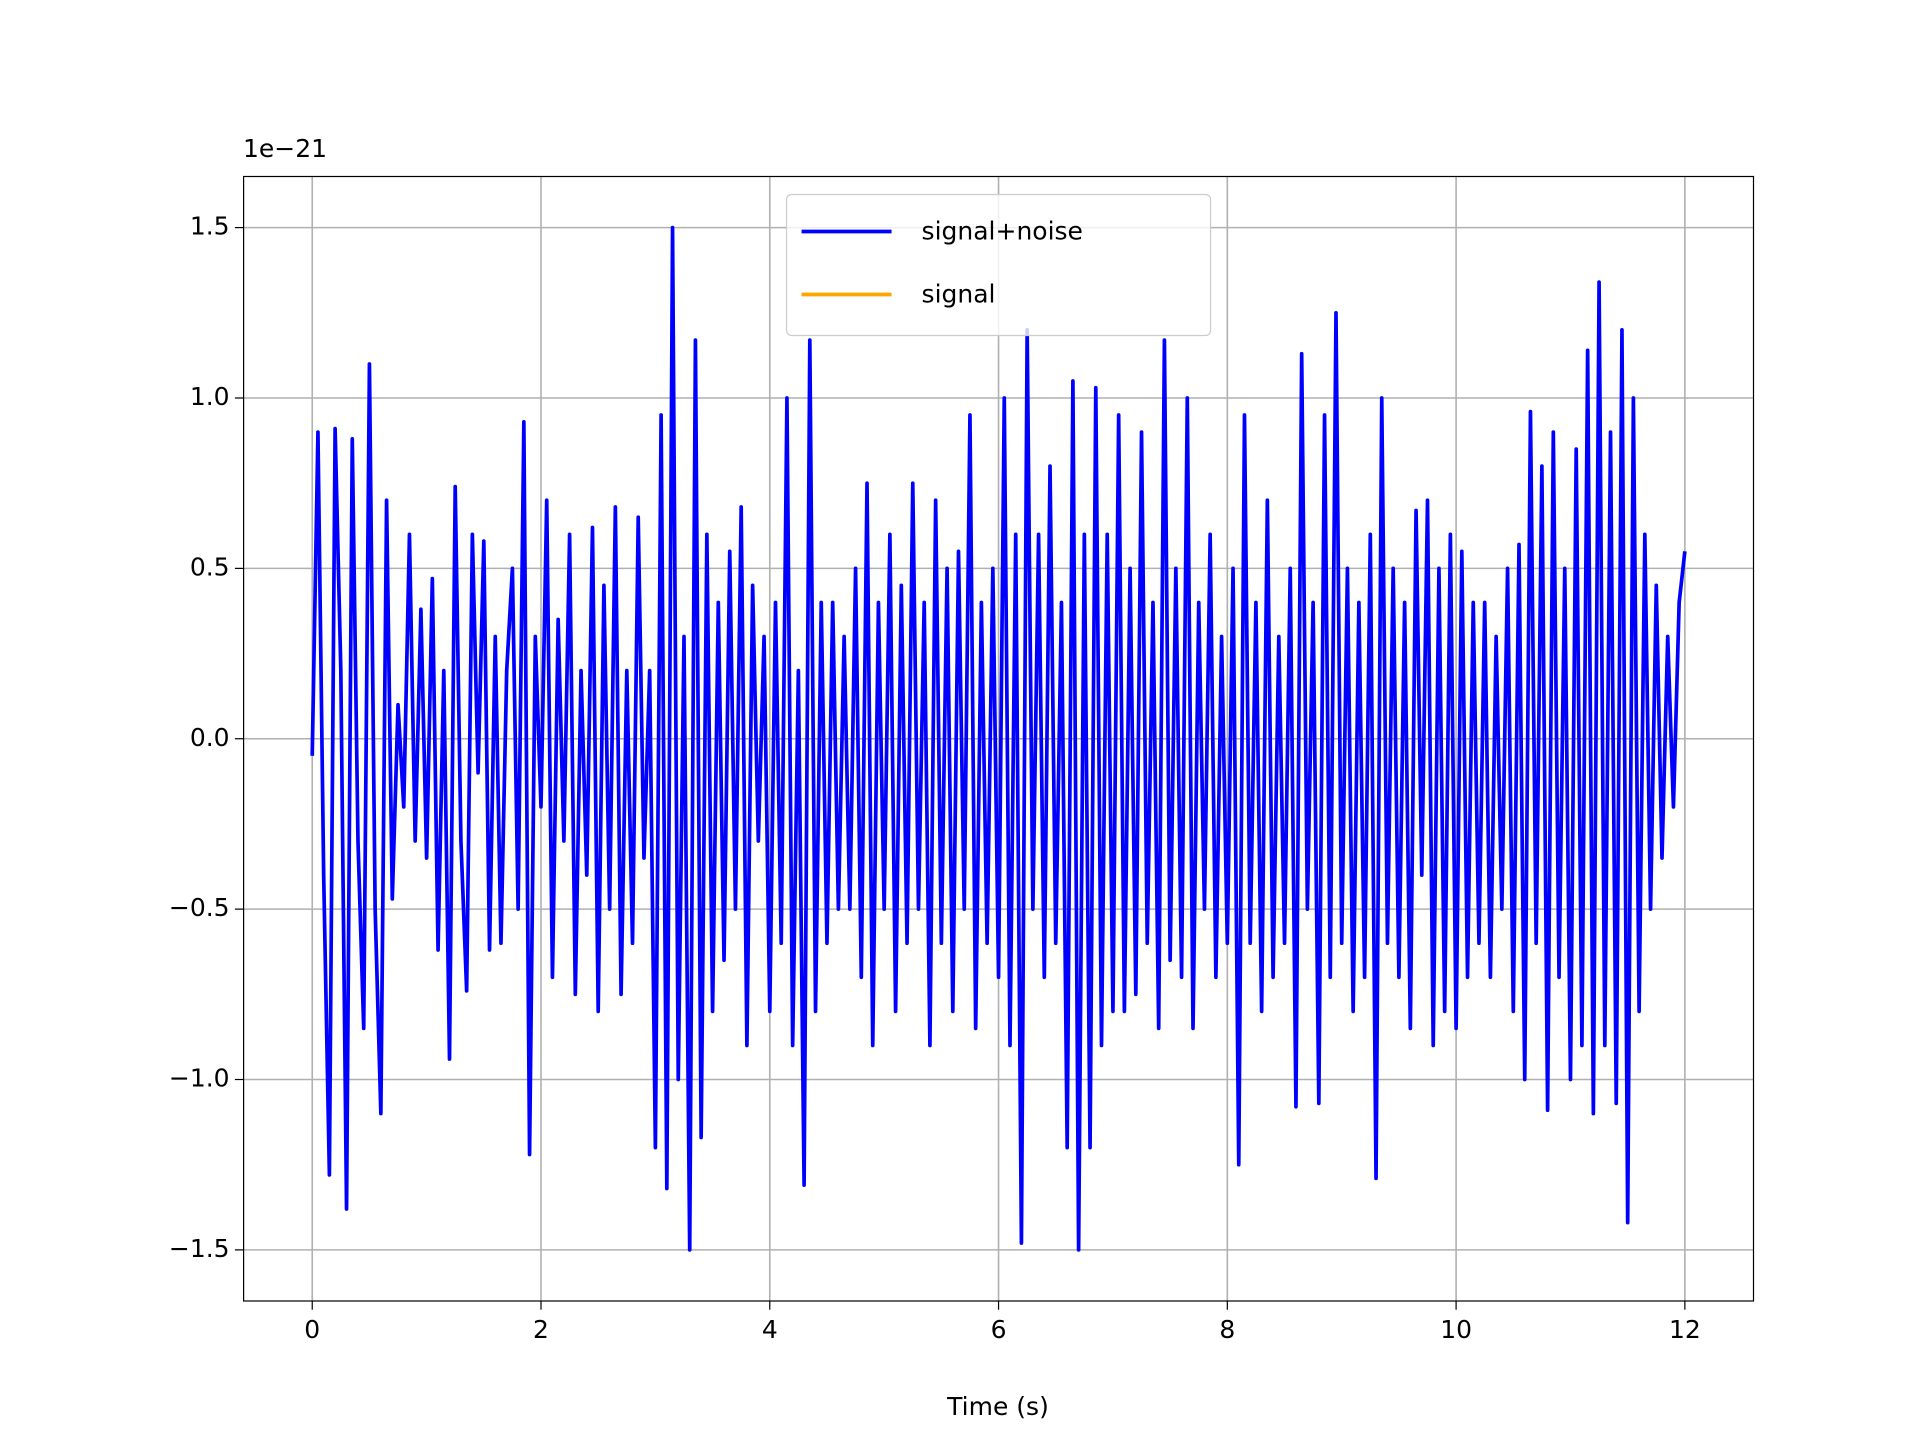 This screenshot has width=1920, height=1440. What do you see at coordinates (998, 265) in the screenshot?
I see `legend-box` at bounding box center [998, 265].